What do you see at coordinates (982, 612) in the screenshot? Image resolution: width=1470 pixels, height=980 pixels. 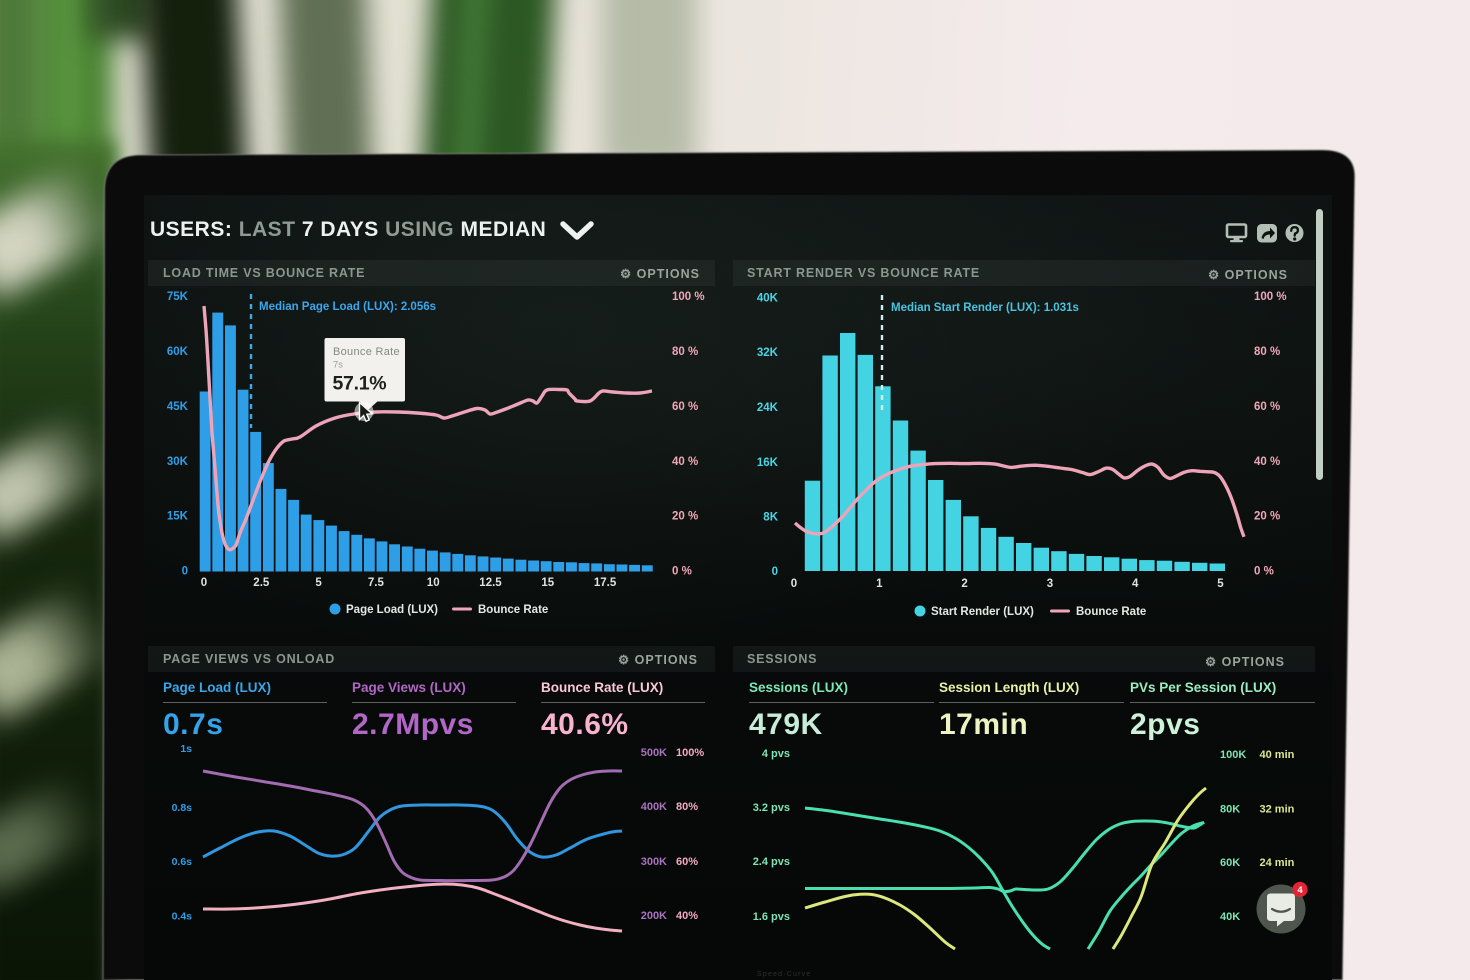 I see `svg-text: Start Render (LUX)` at bounding box center [982, 612].